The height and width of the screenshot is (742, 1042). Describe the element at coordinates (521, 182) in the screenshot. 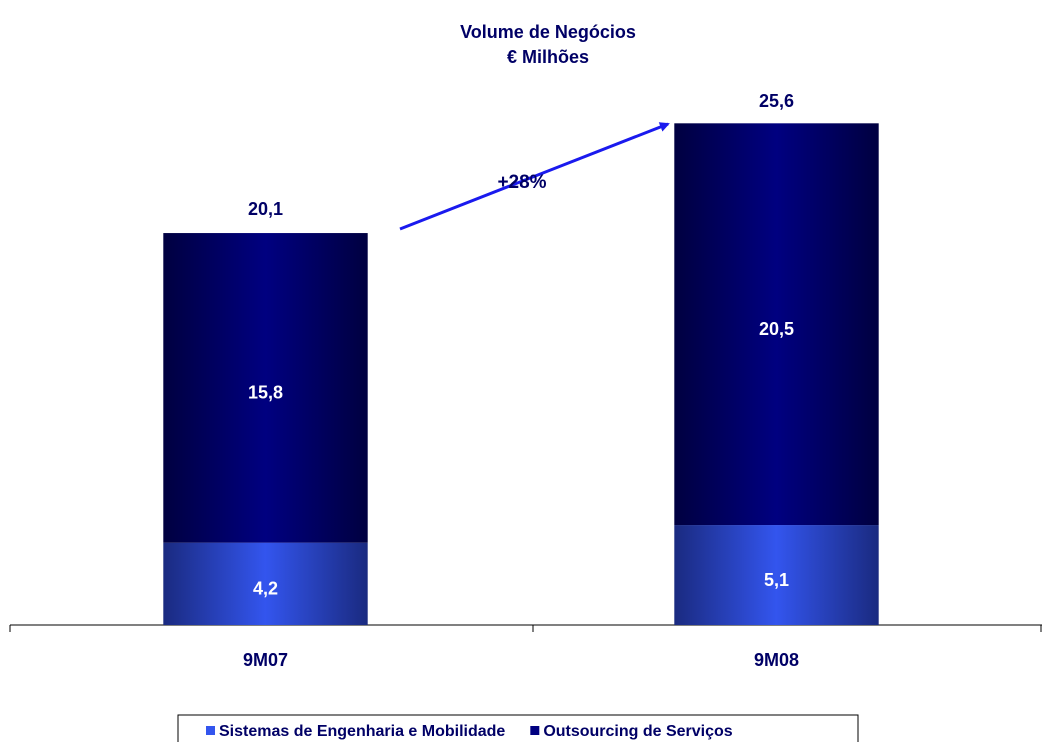

I see `growth-annotation: +28%` at that location.